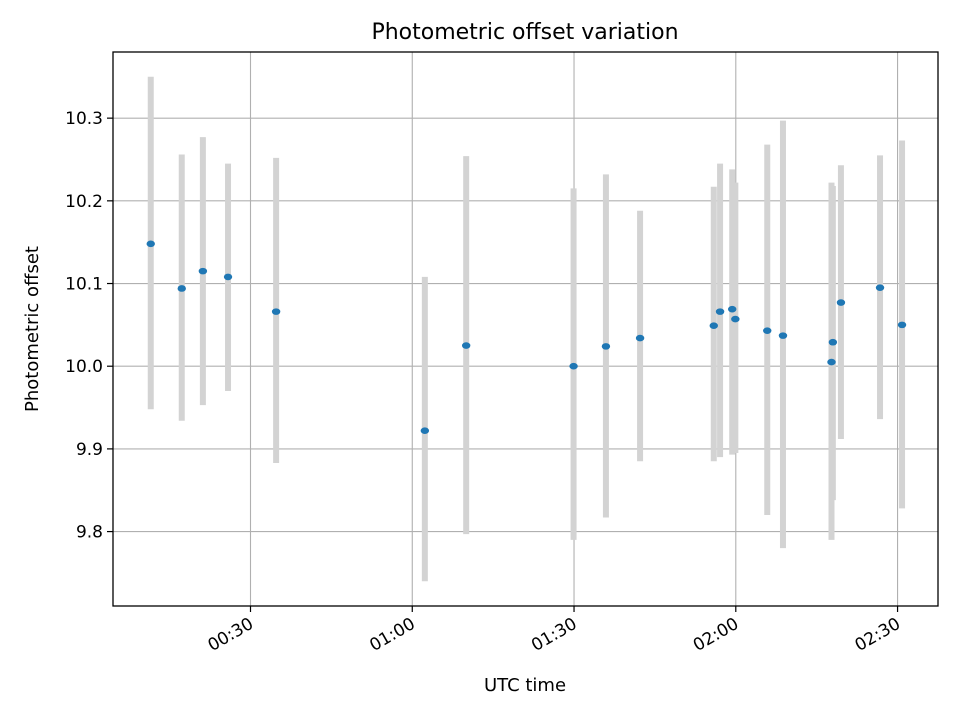 The image size is (960, 720). I want to click on y-tick-label: 9.8, so click(89, 533).